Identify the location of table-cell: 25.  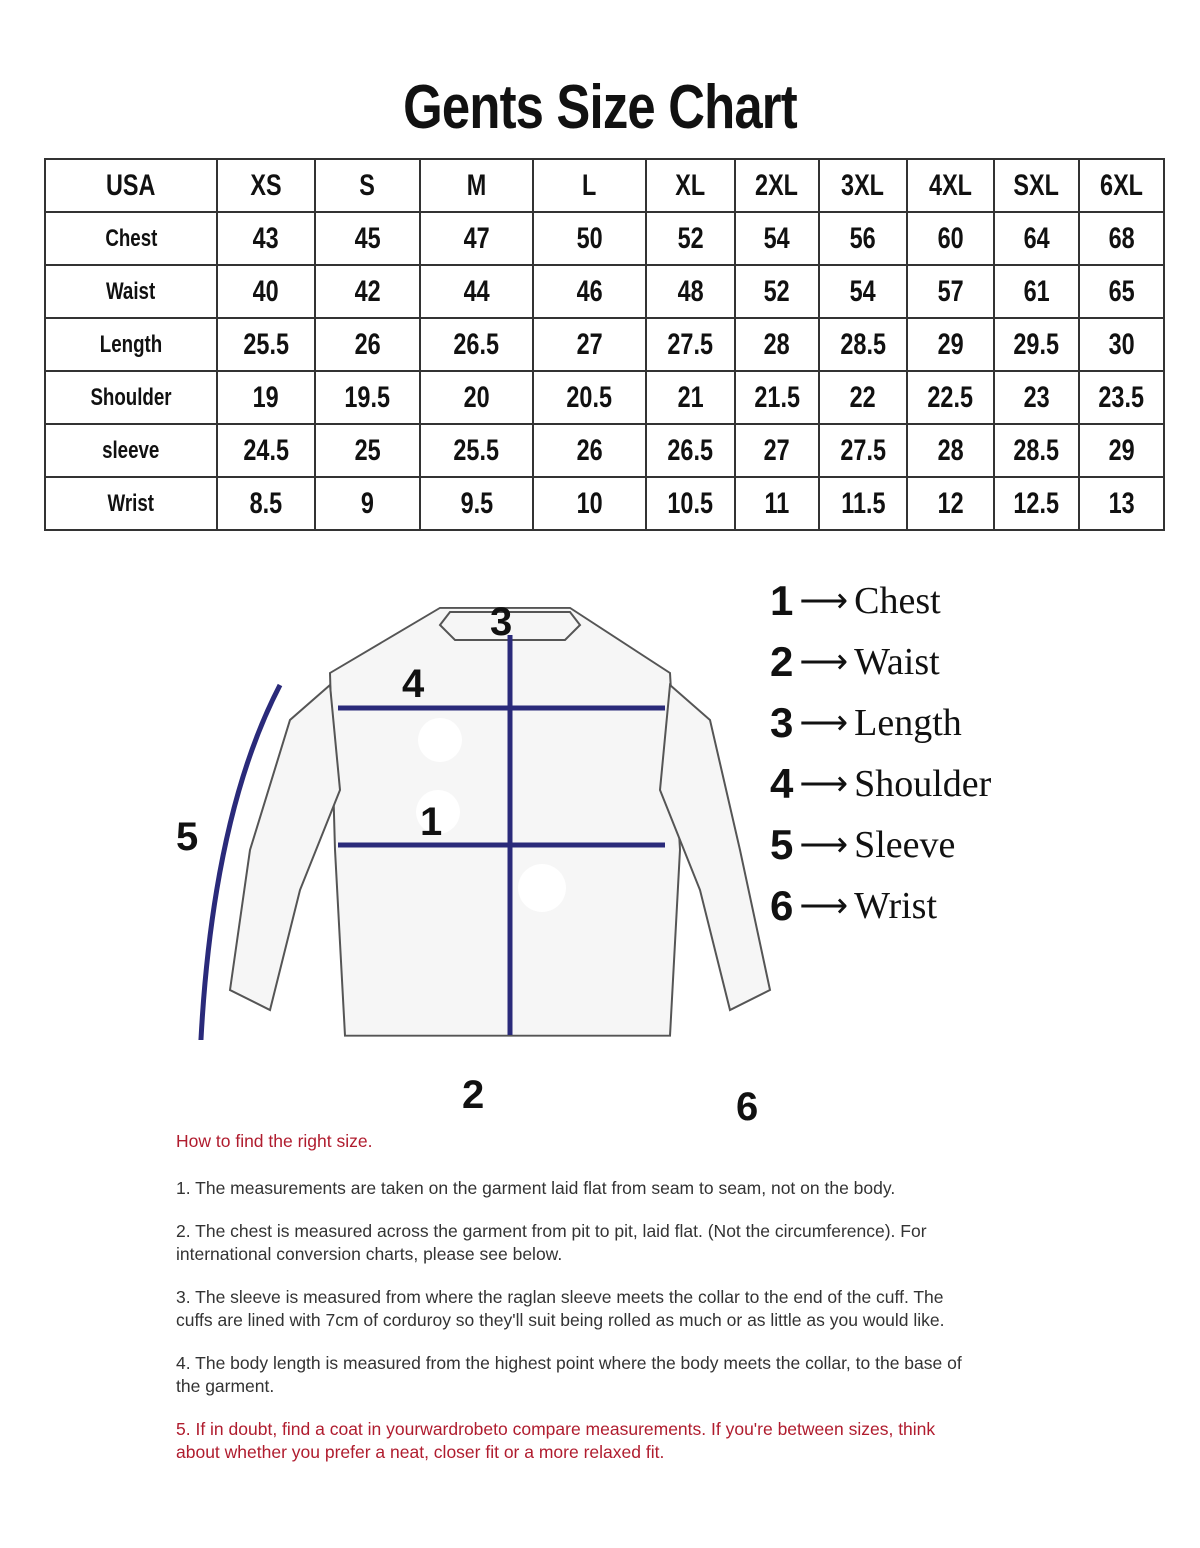
(367, 450).